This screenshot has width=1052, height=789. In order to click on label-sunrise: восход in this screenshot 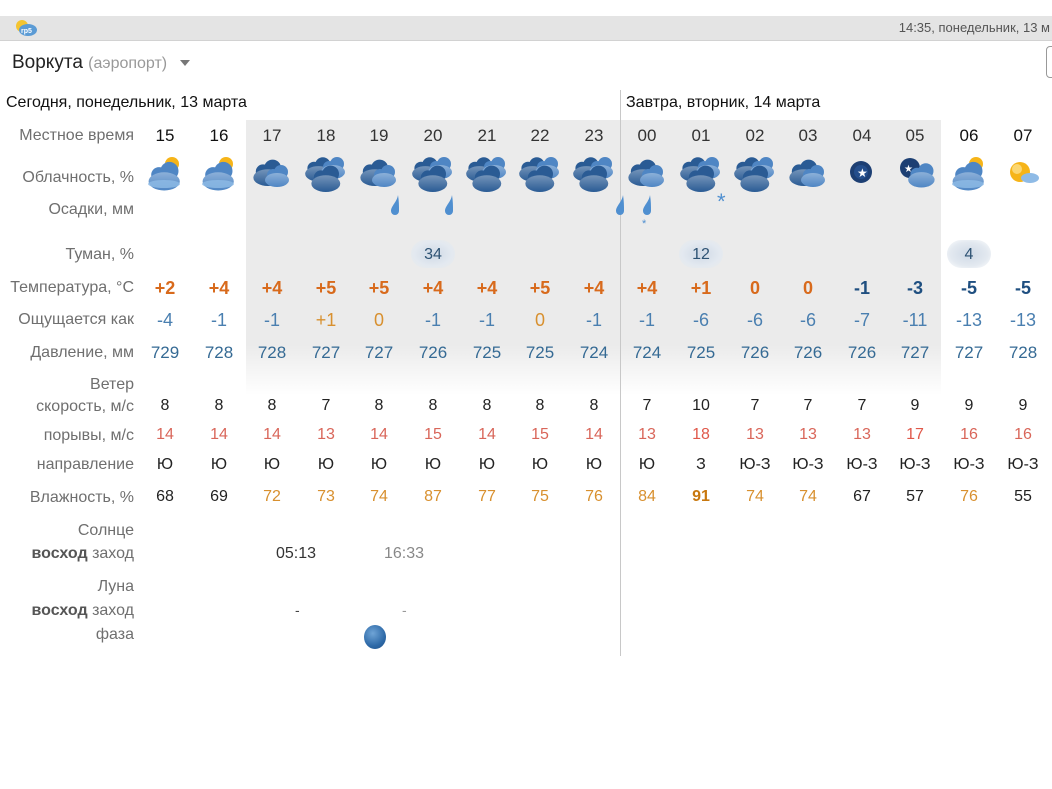, I will do `click(59, 553)`.